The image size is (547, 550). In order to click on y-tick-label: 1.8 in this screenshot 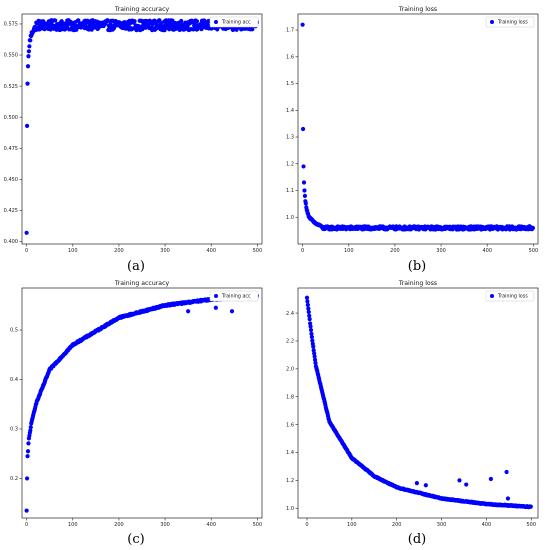, I will do `click(290, 397)`.